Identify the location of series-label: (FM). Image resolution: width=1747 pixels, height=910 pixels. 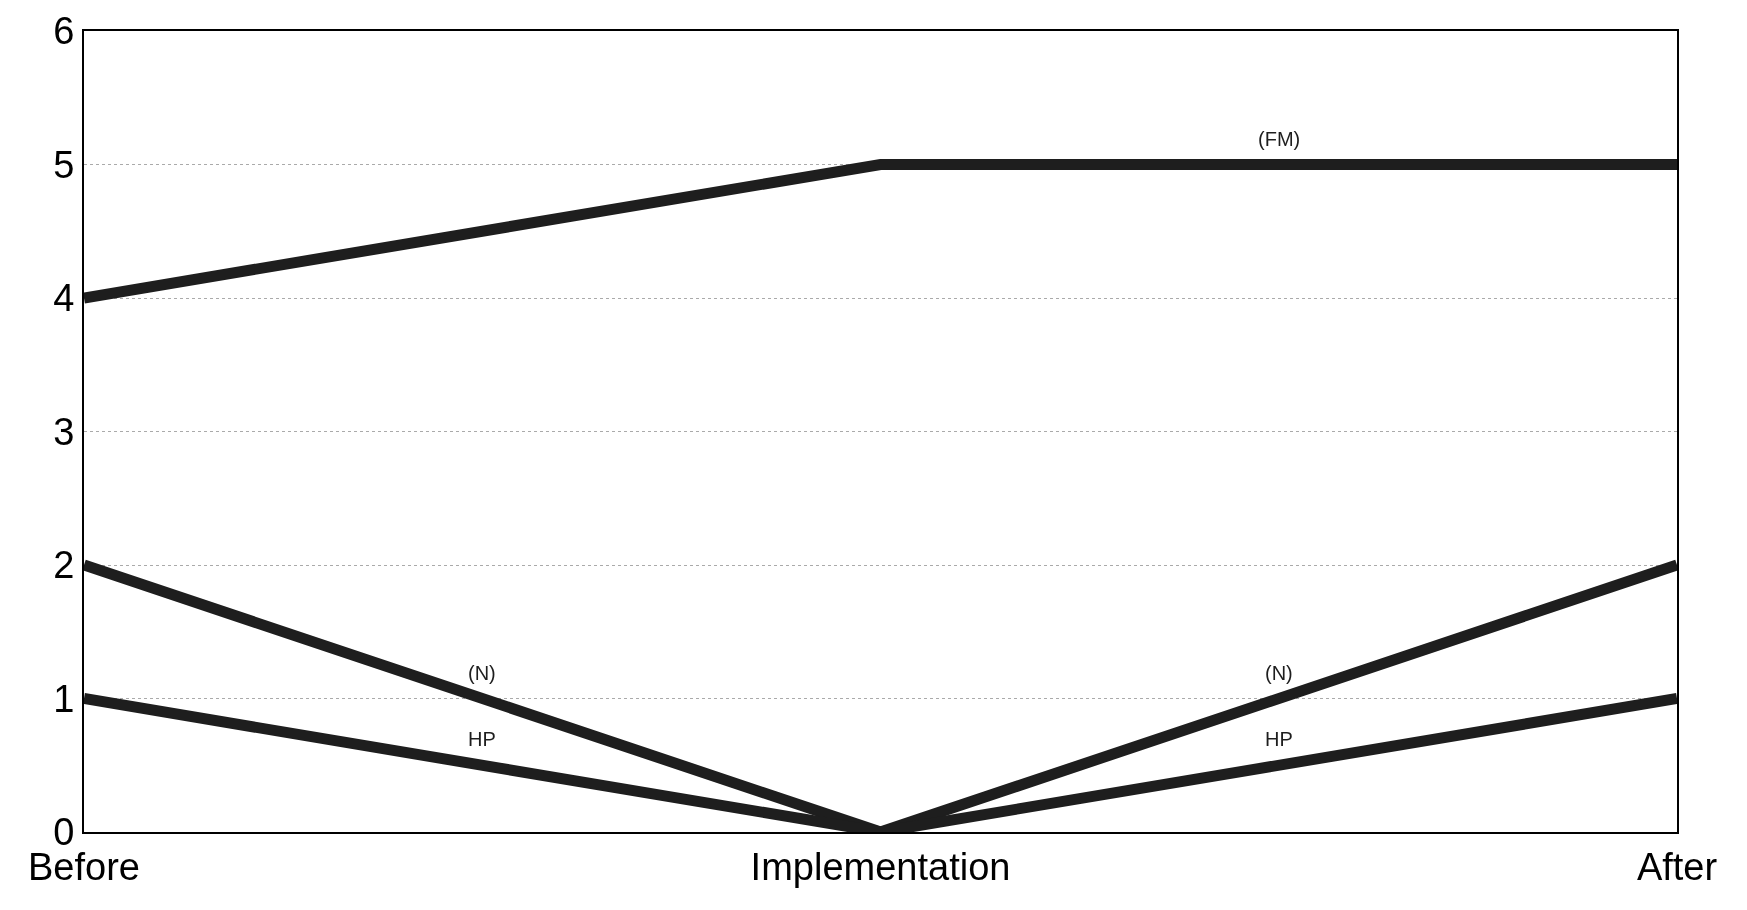
(1279, 139).